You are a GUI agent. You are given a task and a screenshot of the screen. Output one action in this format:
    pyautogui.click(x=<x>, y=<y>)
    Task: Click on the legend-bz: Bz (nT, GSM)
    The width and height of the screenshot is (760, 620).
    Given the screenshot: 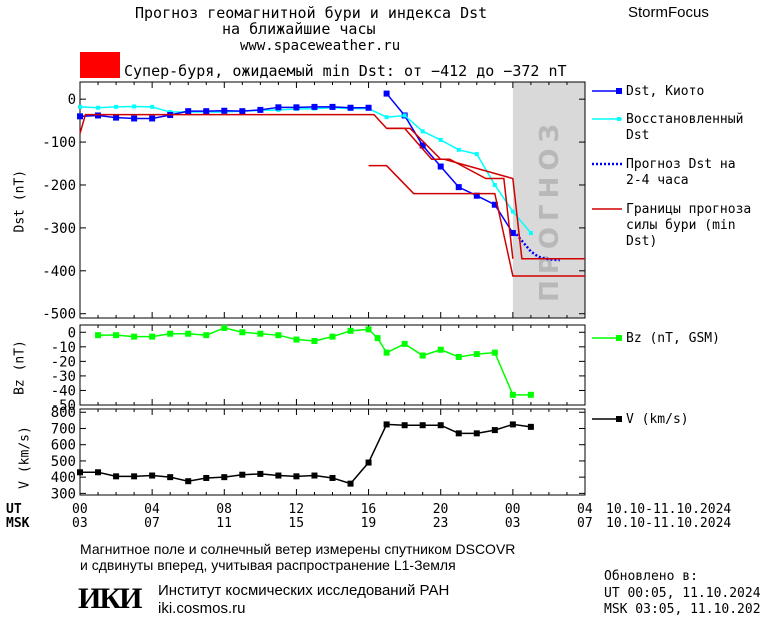 What is the action you would take?
    pyautogui.click(x=673, y=338)
    